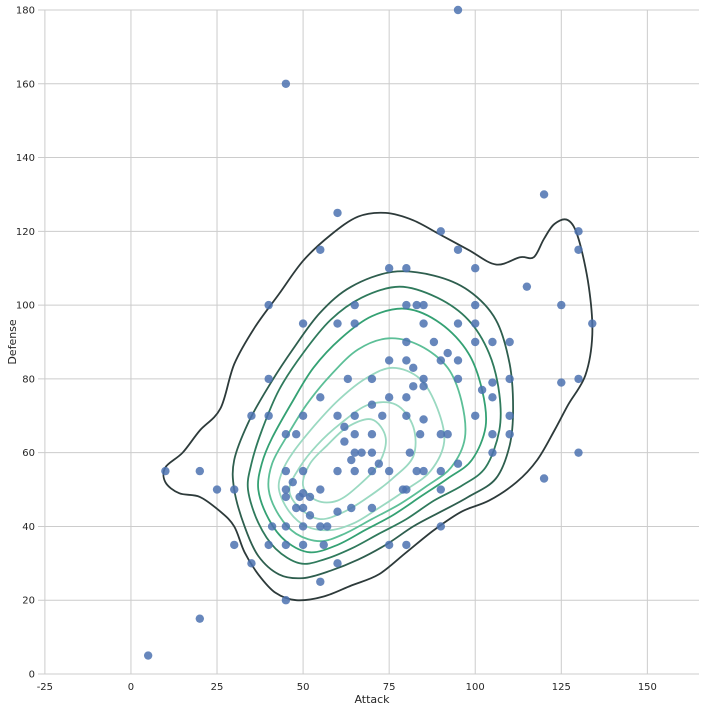 The width and height of the screenshot is (705, 711). Describe the element at coordinates (303, 687) in the screenshot. I see `x-tick-label: 50` at that location.